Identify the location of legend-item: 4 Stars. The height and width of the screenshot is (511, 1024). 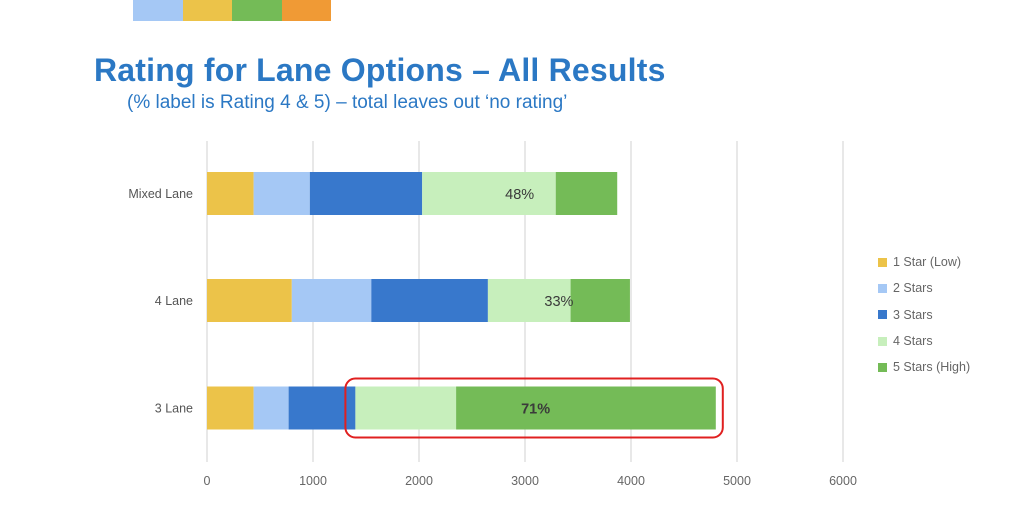
(924, 341).